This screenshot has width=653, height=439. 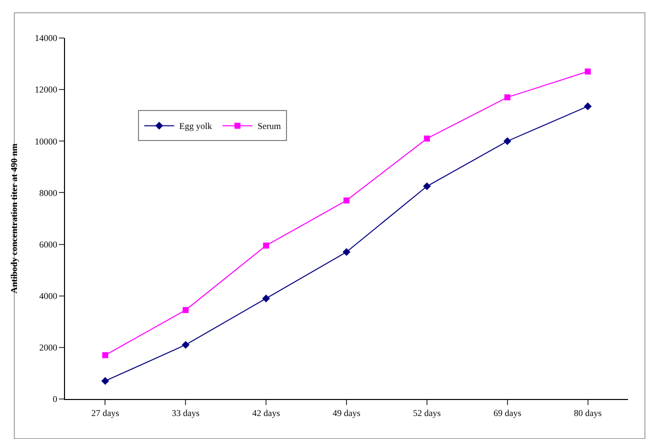 I want to click on x-tick-label: 42 days, so click(x=266, y=413).